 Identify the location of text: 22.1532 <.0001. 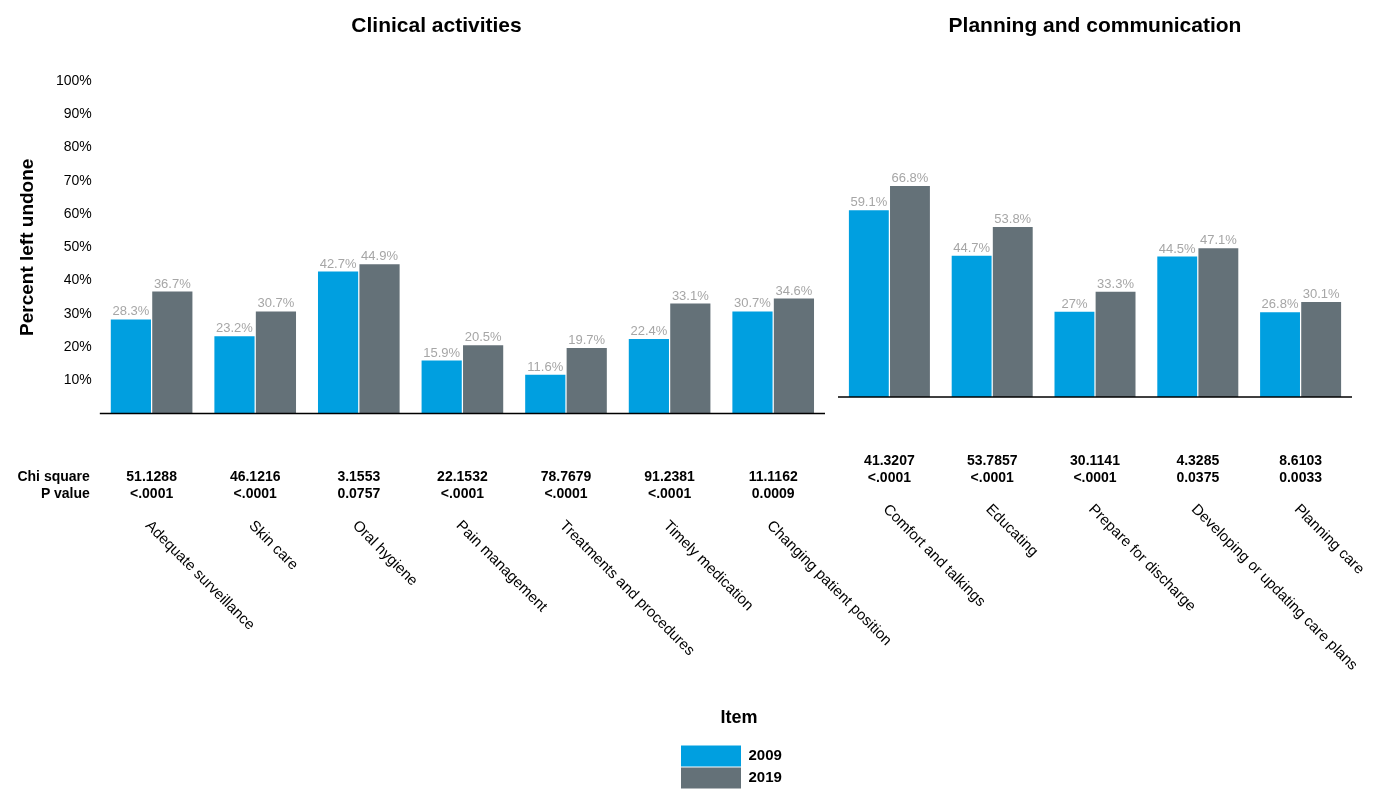
(462, 485).